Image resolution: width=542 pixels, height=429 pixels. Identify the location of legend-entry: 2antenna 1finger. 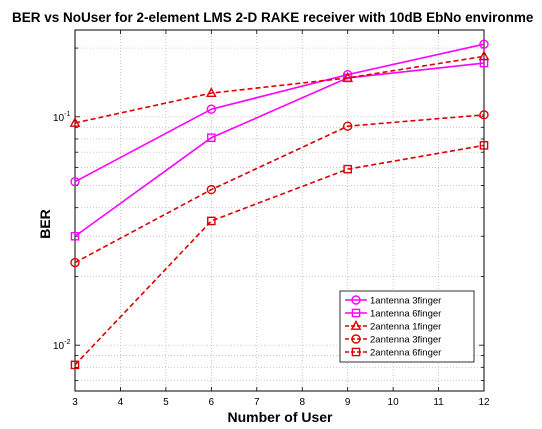
(393, 326).